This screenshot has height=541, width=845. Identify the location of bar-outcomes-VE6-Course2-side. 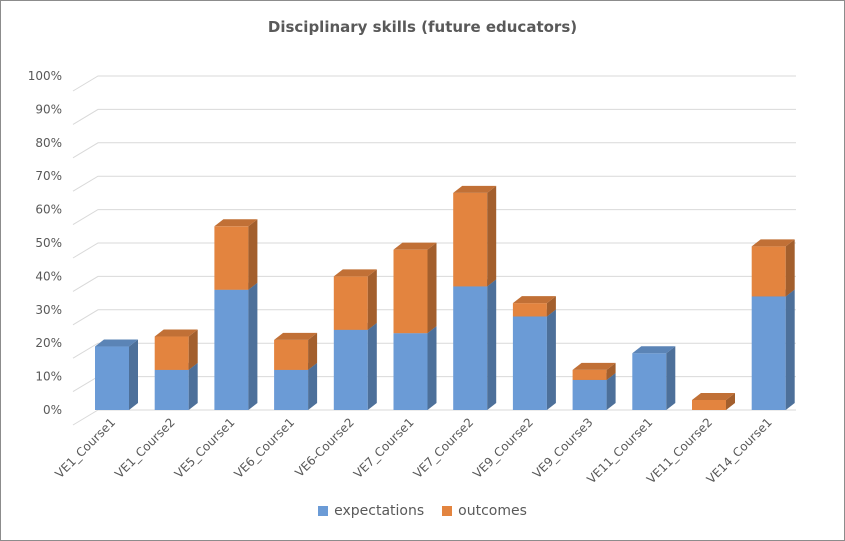
(372, 299).